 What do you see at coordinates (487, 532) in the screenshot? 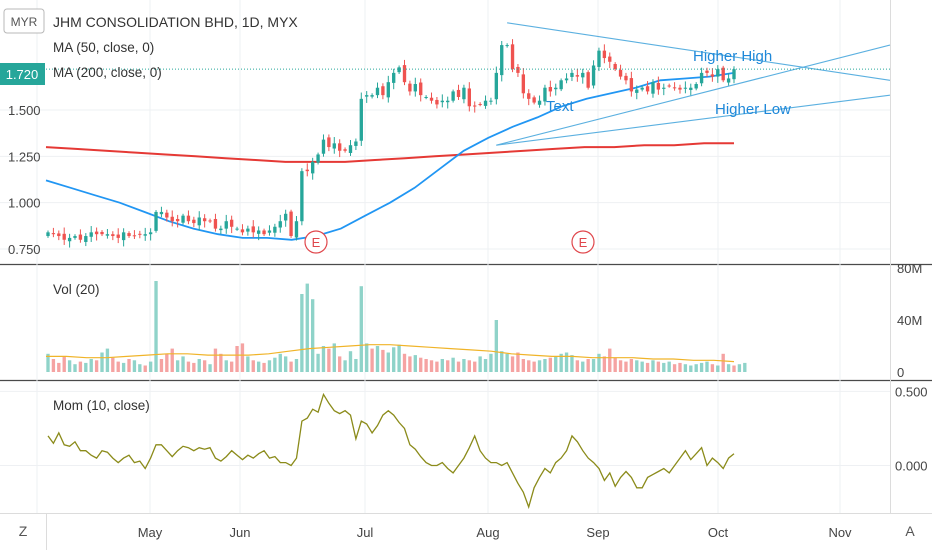
I see `time-tick-label: Aug` at bounding box center [487, 532].